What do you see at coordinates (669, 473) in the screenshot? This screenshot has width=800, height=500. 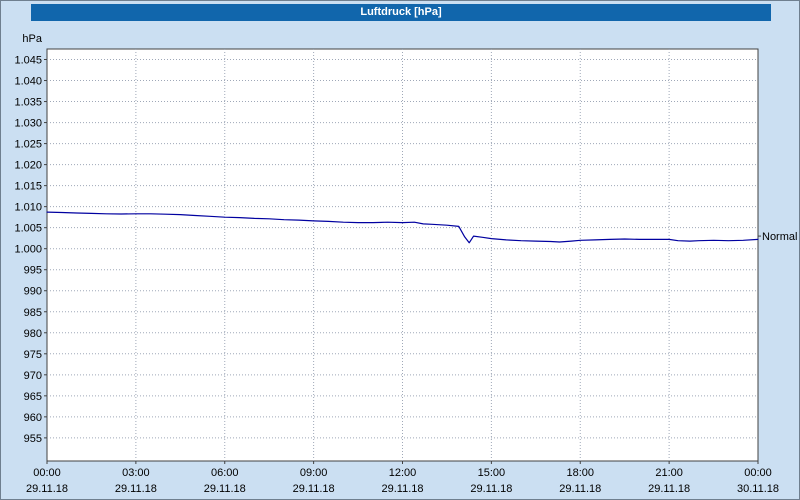 I see `x-tick-time-label: 21:00` at bounding box center [669, 473].